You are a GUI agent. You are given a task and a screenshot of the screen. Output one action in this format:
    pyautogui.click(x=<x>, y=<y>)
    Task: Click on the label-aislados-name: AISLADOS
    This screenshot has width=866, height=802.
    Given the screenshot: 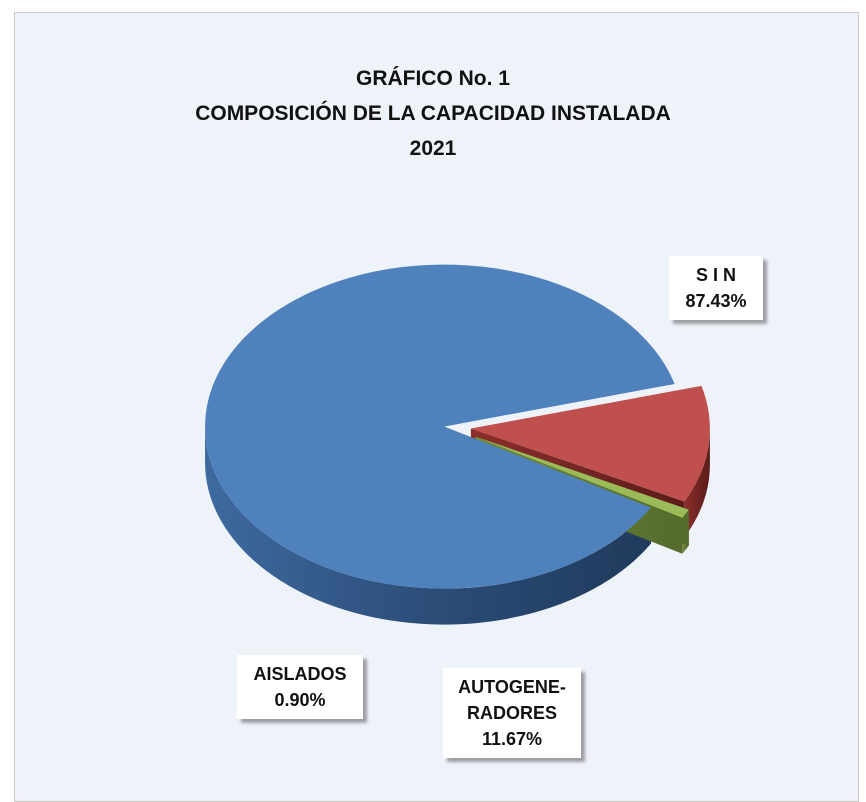 What is the action you would take?
    pyautogui.click(x=300, y=674)
    